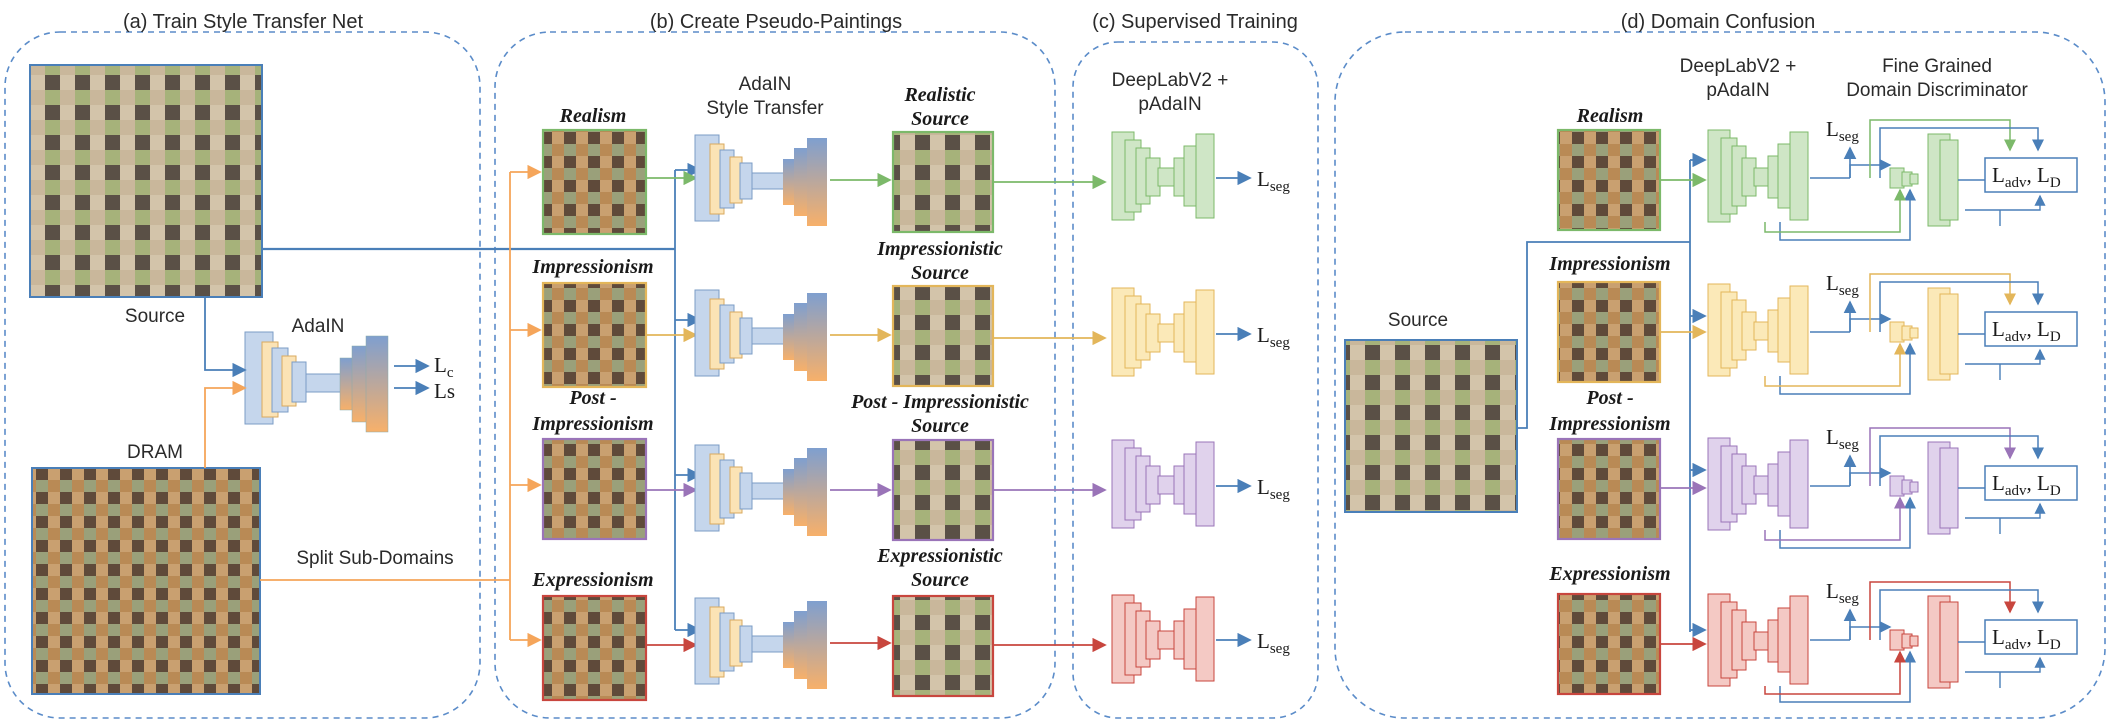 Image resolution: width=2111 pixels, height=726 pixels. Describe the element at coordinates (1609, 424) in the screenshot. I see `d-style-label-post-impressionism: Impressionism` at that location.